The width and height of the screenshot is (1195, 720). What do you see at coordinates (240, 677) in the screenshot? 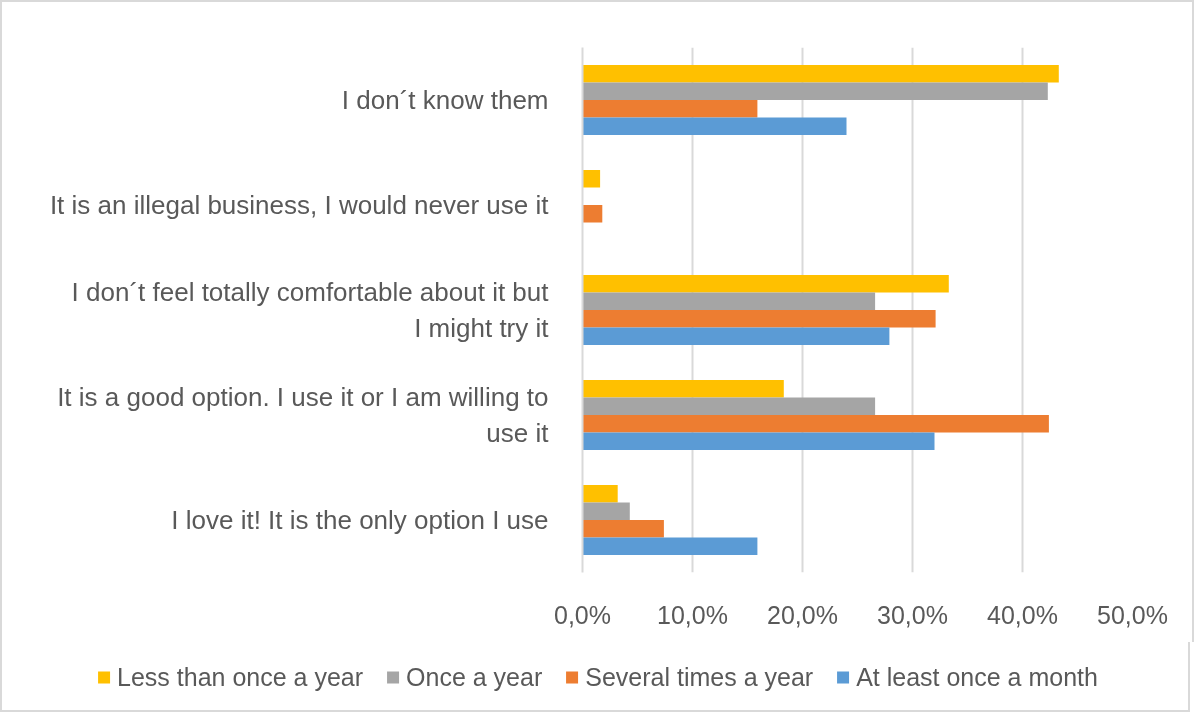
I see `legend-label: Less than once a year` at bounding box center [240, 677].